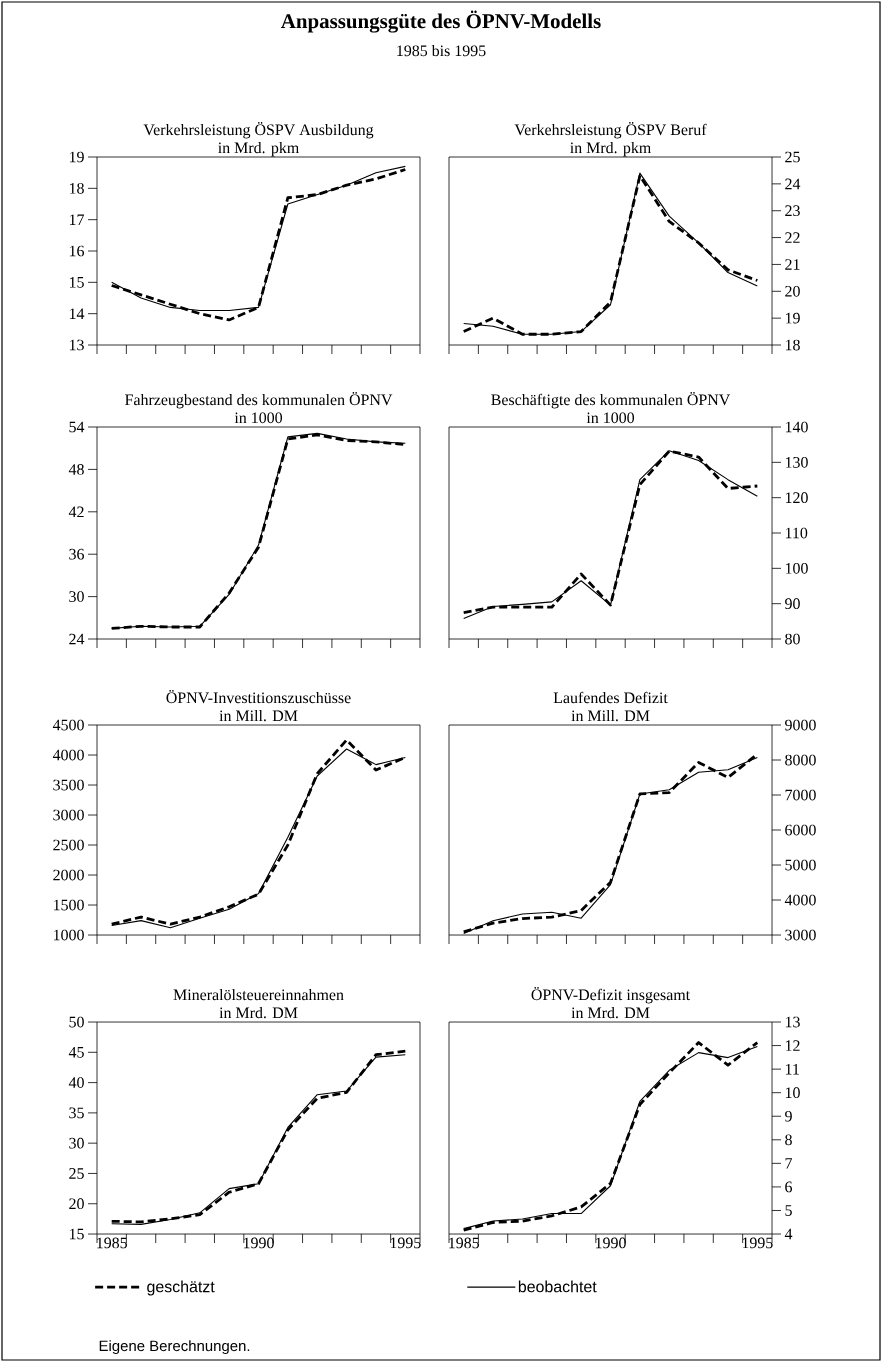  What do you see at coordinates (792, 1045) in the screenshot?
I see `y-tick-label: 12` at bounding box center [792, 1045].